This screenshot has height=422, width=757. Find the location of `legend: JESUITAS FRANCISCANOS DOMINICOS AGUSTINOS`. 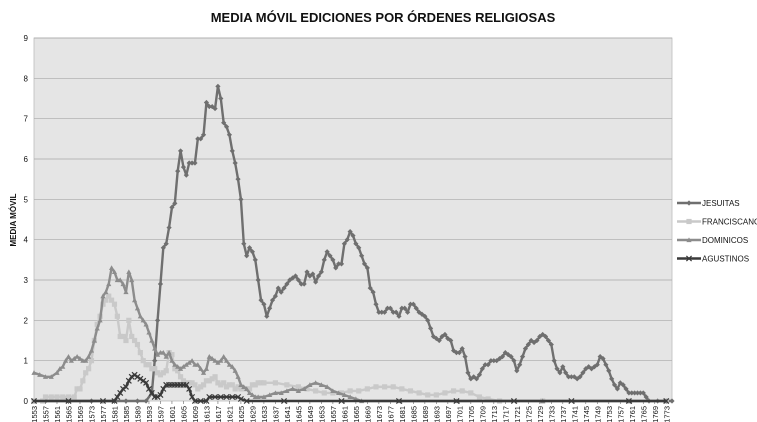

legend: JESUITAS FRANCISCANOS DOMINICOS AGUSTINOS is located at coordinates (717, 231).